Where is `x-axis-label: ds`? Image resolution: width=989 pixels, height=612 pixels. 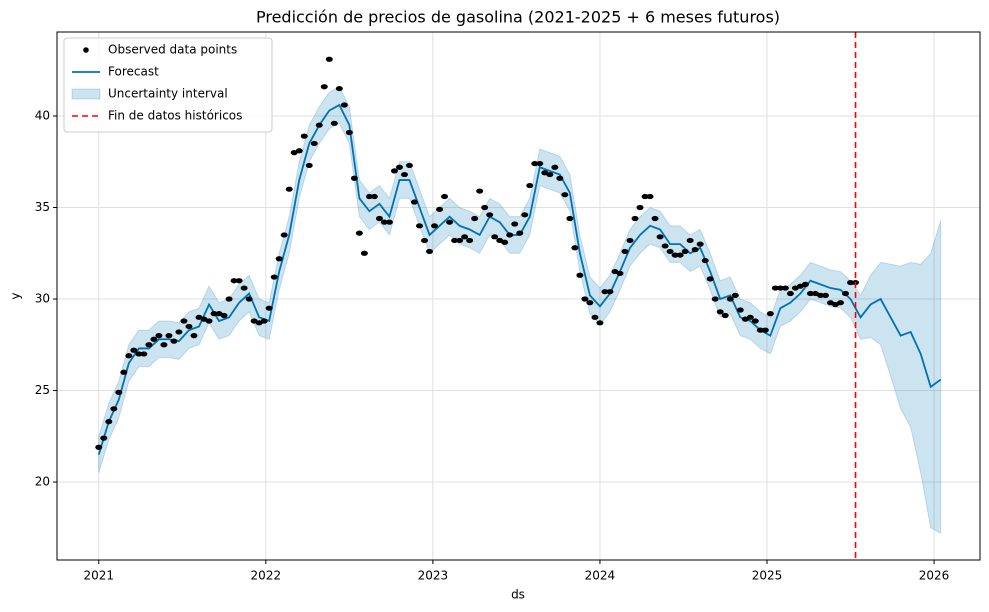
x-axis-label: ds is located at coordinates (518, 595).